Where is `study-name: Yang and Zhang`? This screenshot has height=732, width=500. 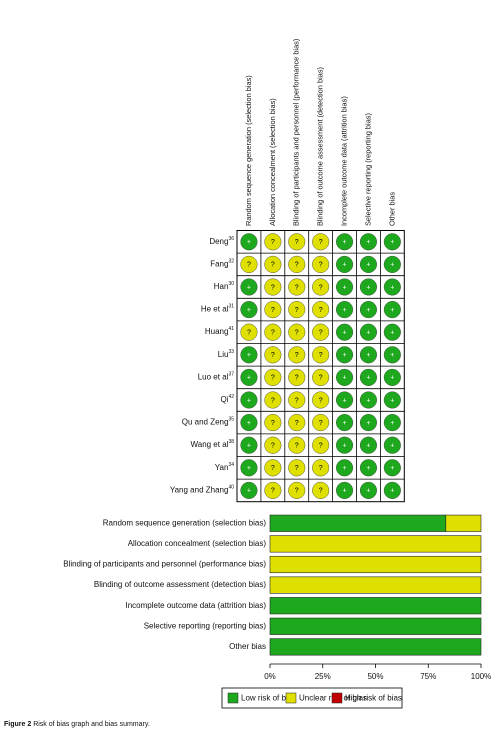 study-name: Yang and Zhang is located at coordinates (199, 490).